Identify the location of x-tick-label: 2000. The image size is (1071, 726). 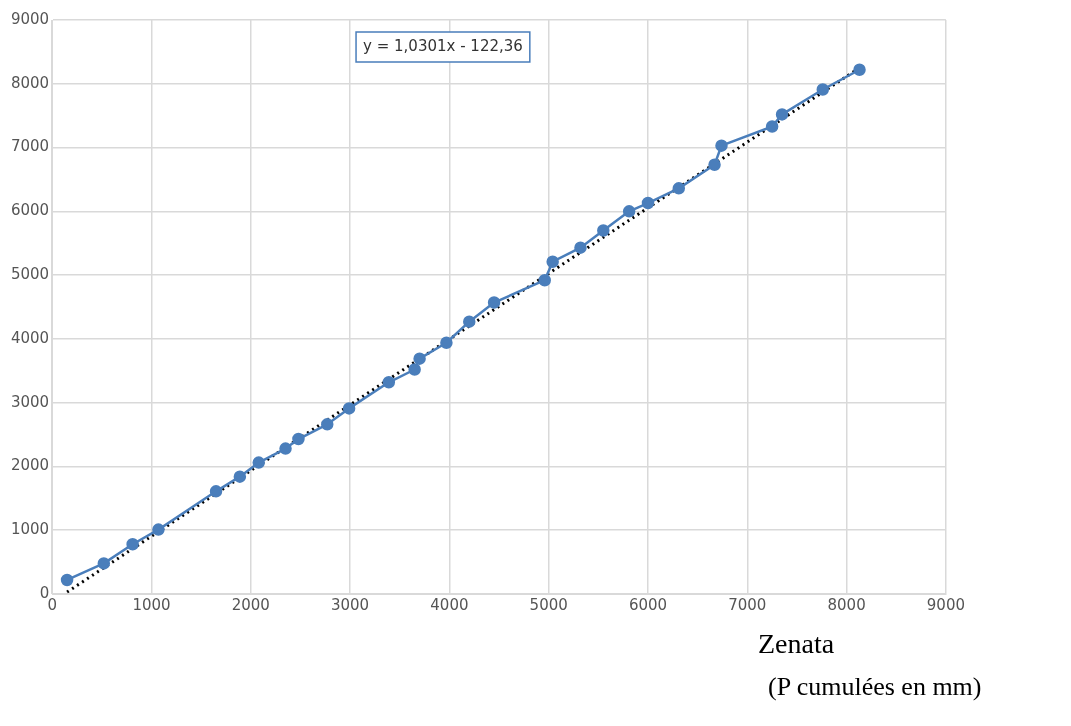
(250, 604).